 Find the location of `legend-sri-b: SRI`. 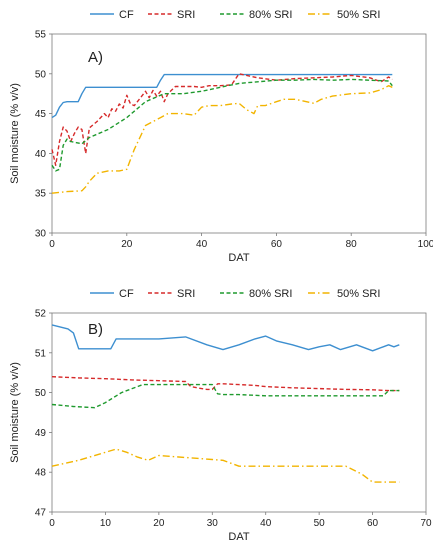

legend-sri-b: SRI is located at coordinates (171, 294).